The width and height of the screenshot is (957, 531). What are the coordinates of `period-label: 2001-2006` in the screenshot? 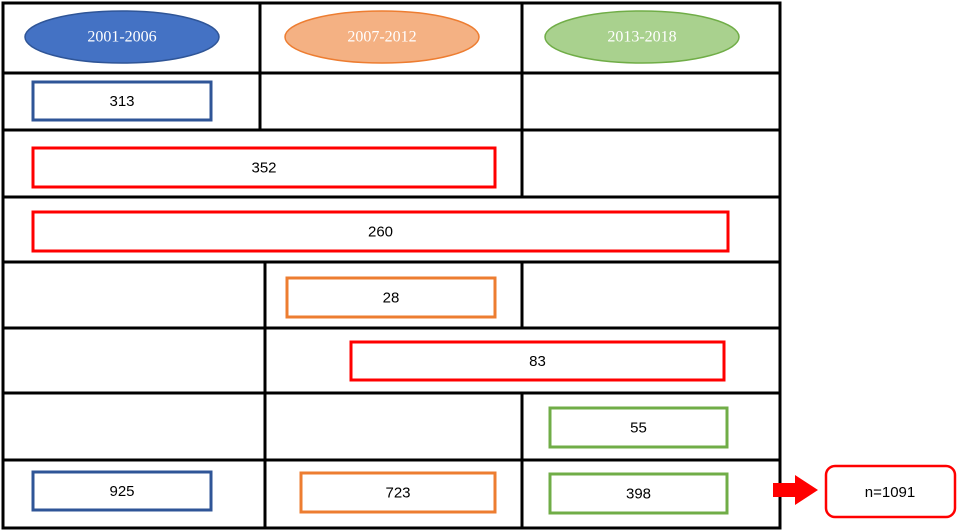 It's located at (121, 37).